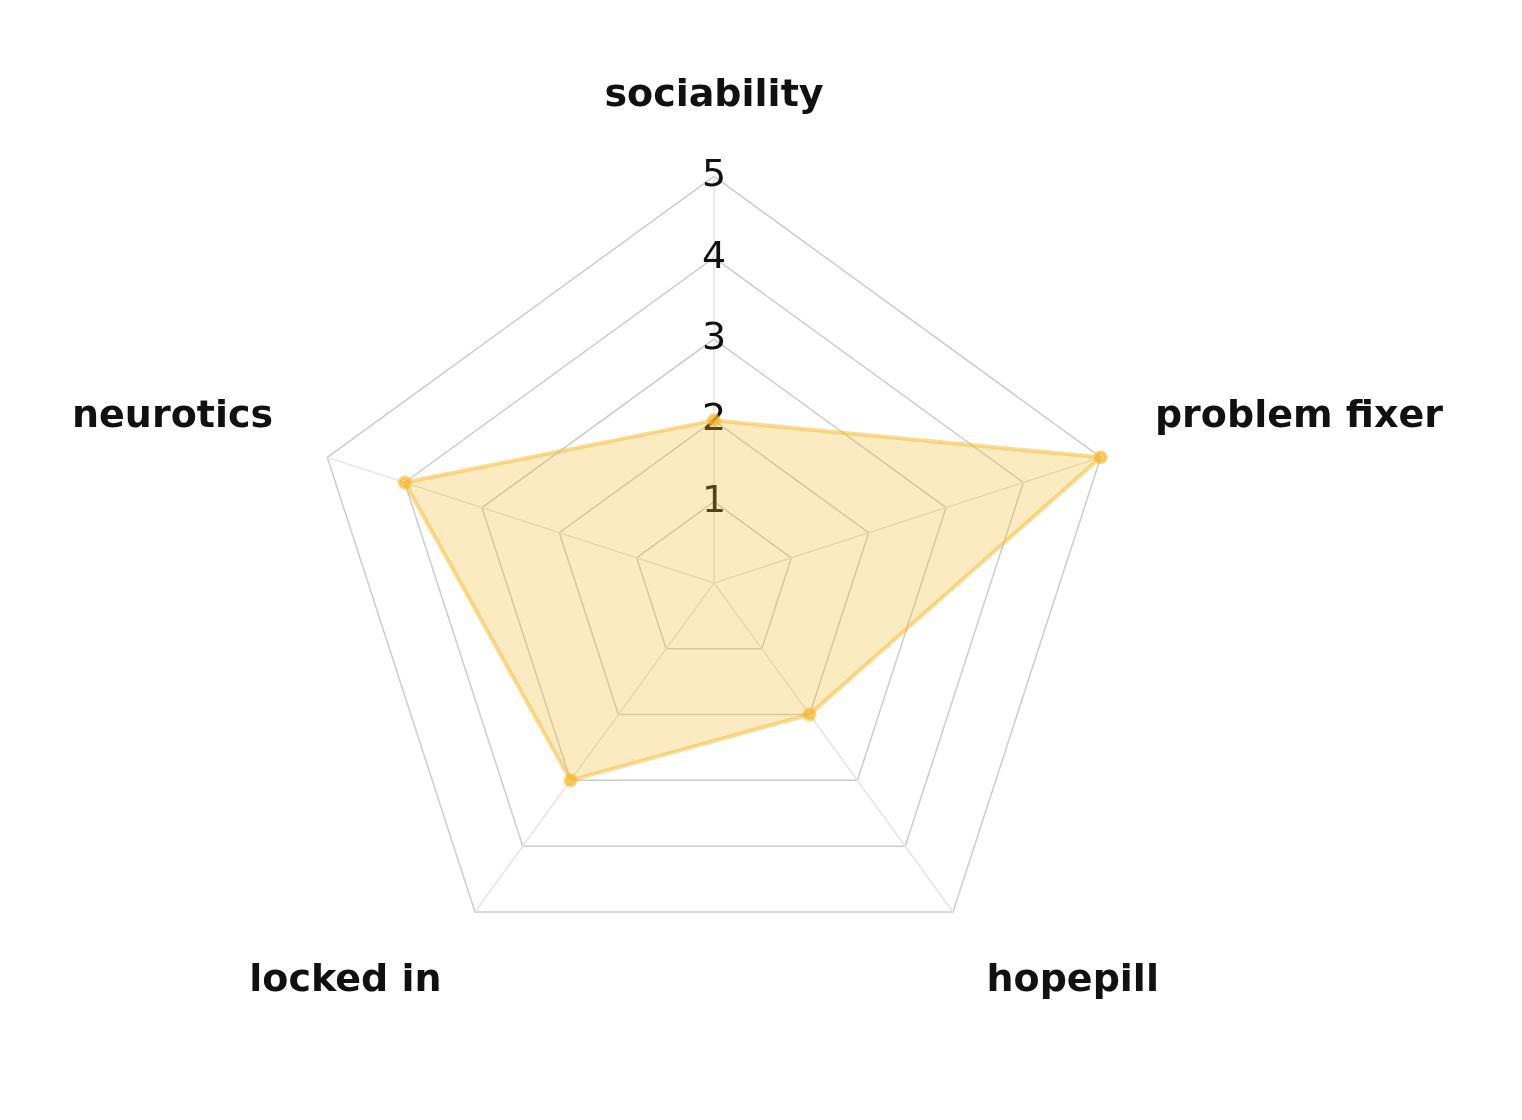 The width and height of the screenshot is (1522, 1120). What do you see at coordinates (714, 335) in the screenshot?
I see `y-tick-label: 3` at bounding box center [714, 335].